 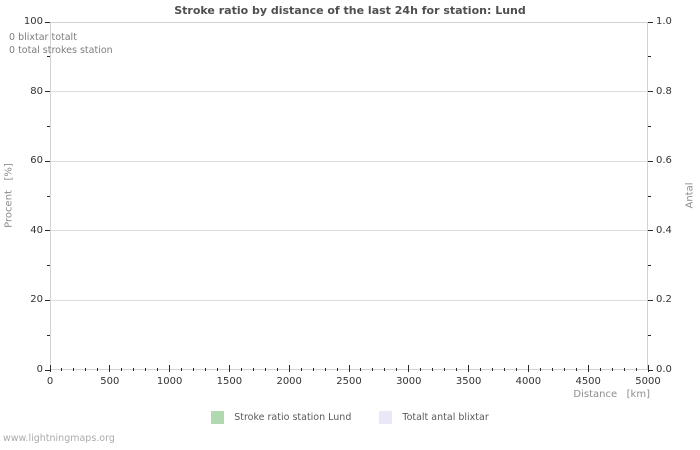 I want to click on legend-item-stroke-ratio: Stroke ratio station Lund, so click(x=281, y=417).